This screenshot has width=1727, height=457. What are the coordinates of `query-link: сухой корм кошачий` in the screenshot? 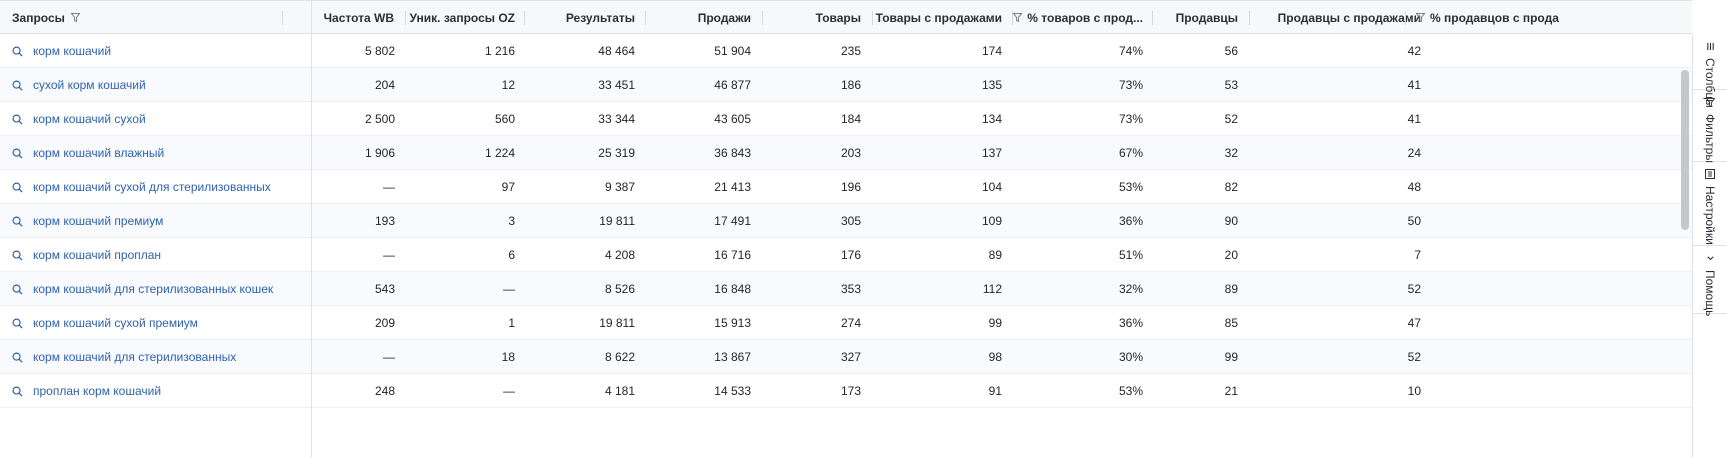 It's located at (79, 85).